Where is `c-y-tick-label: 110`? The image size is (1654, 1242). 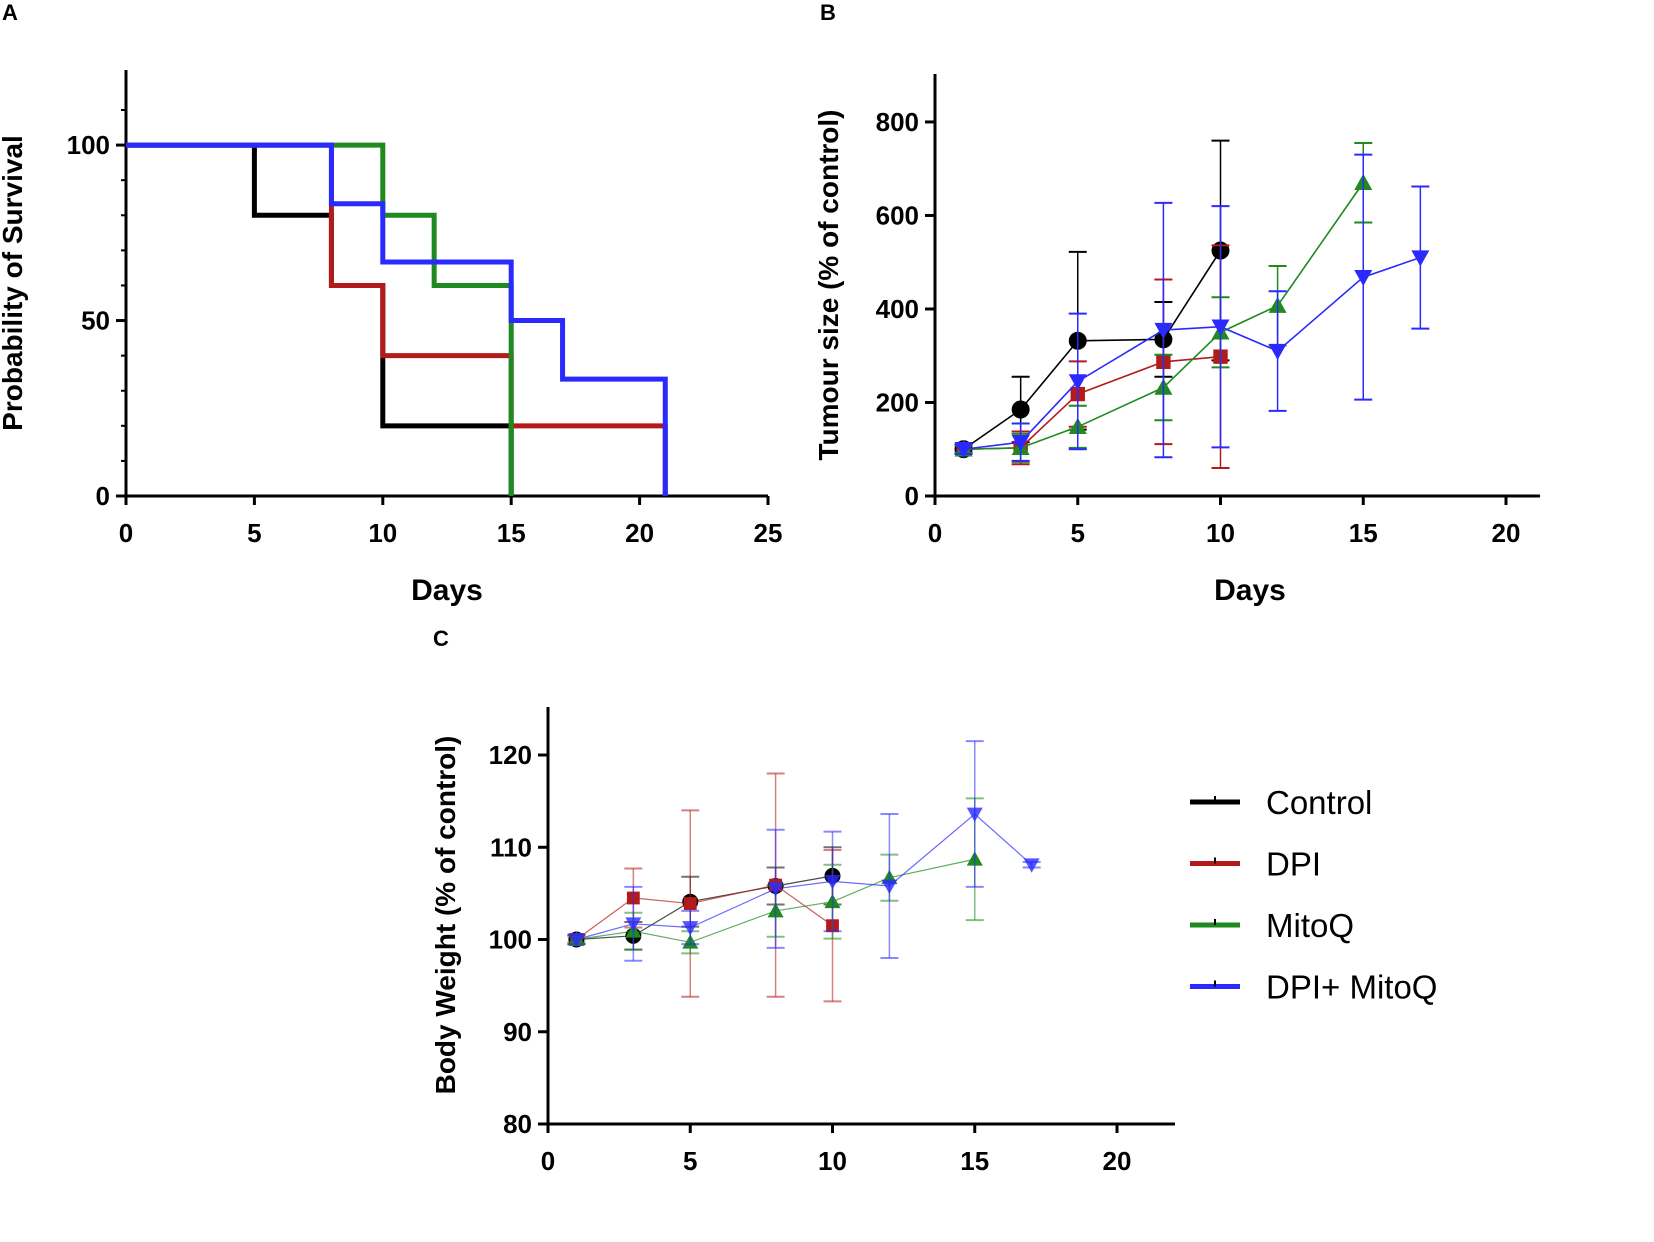 c-y-tick-label: 110 is located at coordinates (511, 847).